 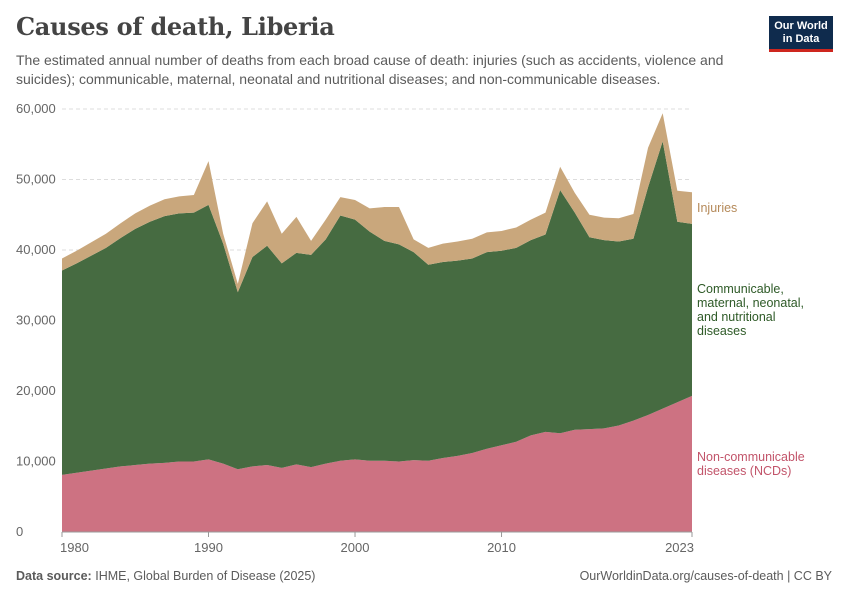 What do you see at coordinates (736, 317) in the screenshot?
I see `legend-line: and nutritional` at bounding box center [736, 317].